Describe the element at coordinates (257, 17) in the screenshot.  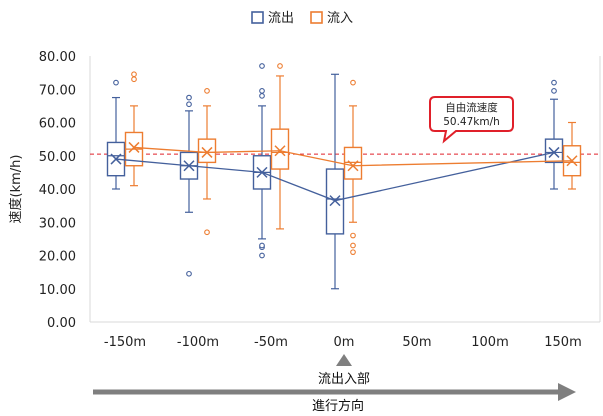
I see `legend-swatch-outflow` at that location.